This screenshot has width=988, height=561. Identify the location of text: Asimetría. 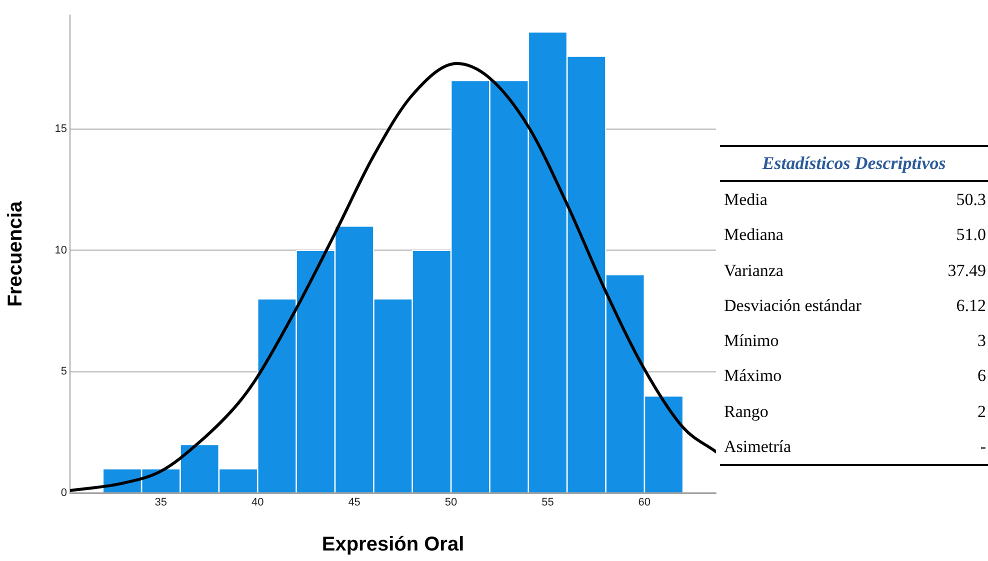
(758, 447).